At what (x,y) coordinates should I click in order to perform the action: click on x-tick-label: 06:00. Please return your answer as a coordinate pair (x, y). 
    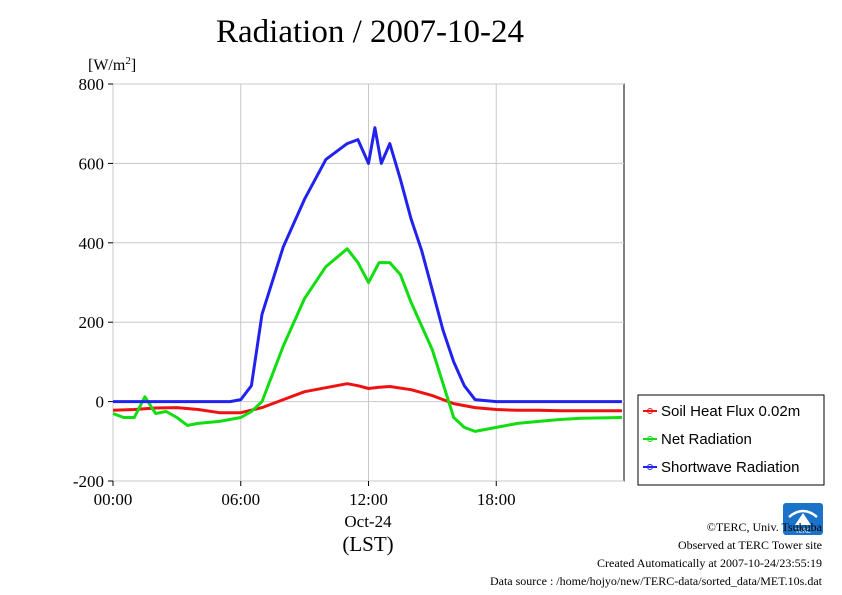
    Looking at the image, I should click on (240, 499).